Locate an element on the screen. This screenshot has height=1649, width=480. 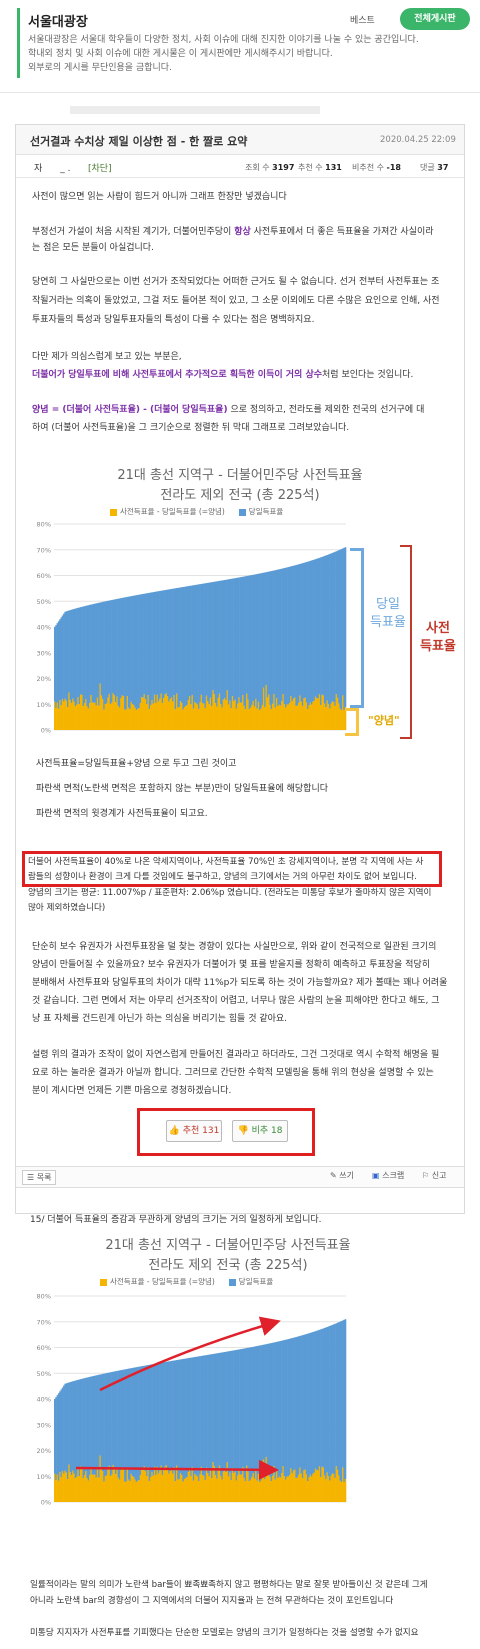
legend2-dangil: 당일득표율 is located at coordinates (256, 1281).